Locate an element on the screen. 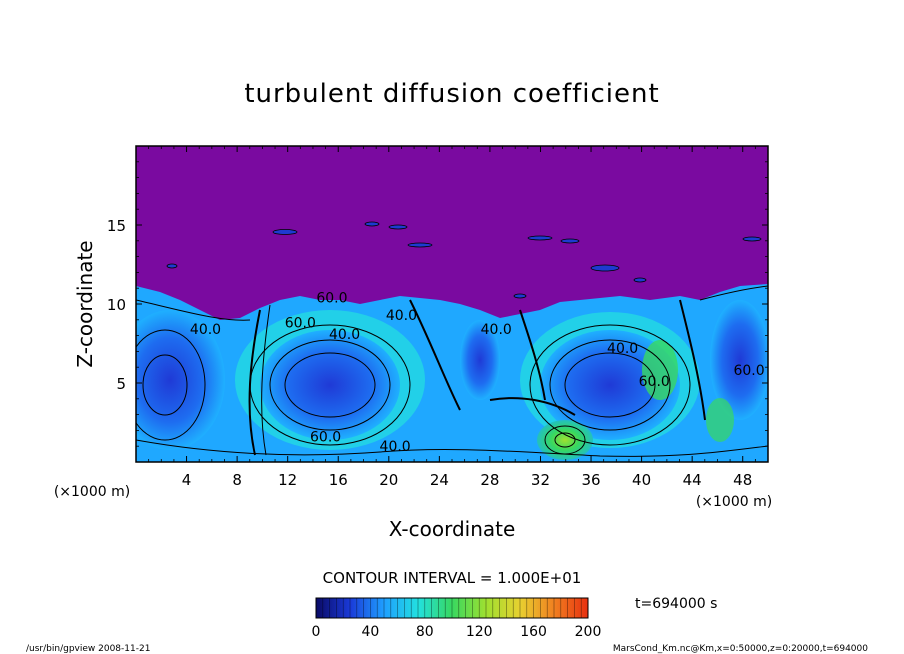 This screenshot has width=904, height=654. y-tick-label: 15 is located at coordinates (116, 226).